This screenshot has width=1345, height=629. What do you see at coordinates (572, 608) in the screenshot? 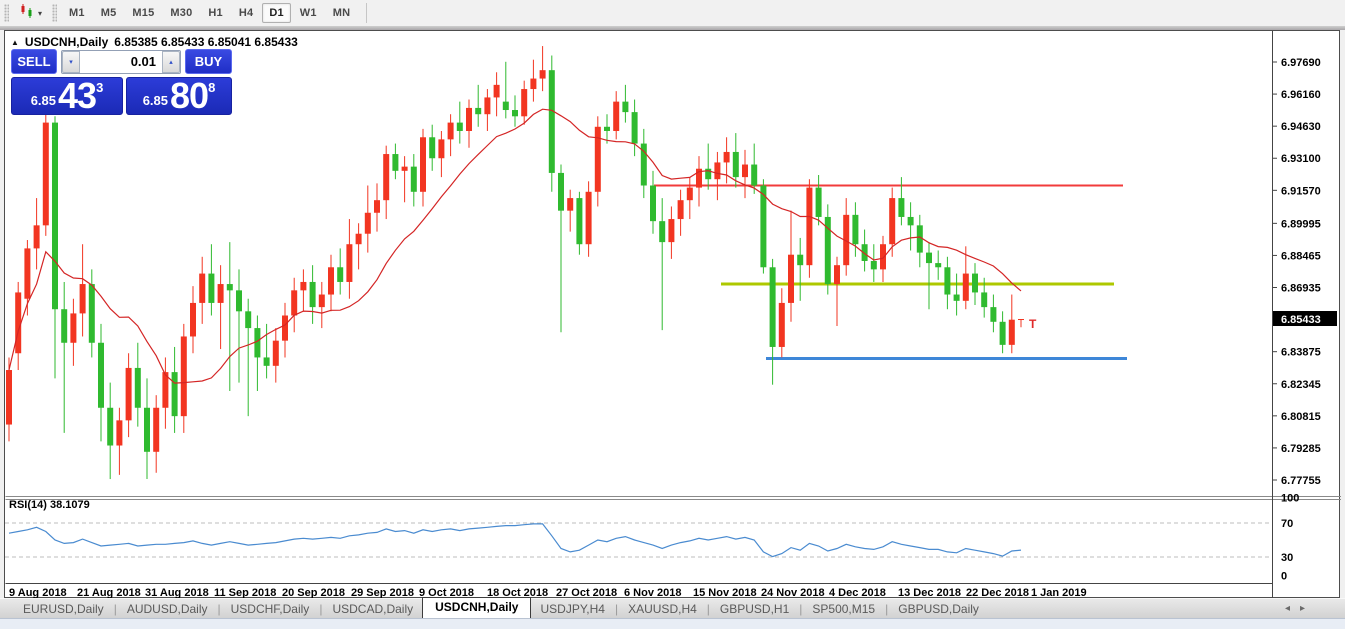
I see `chart-tab-USDJPY-H4: USDJPY,H4` at bounding box center [572, 608].